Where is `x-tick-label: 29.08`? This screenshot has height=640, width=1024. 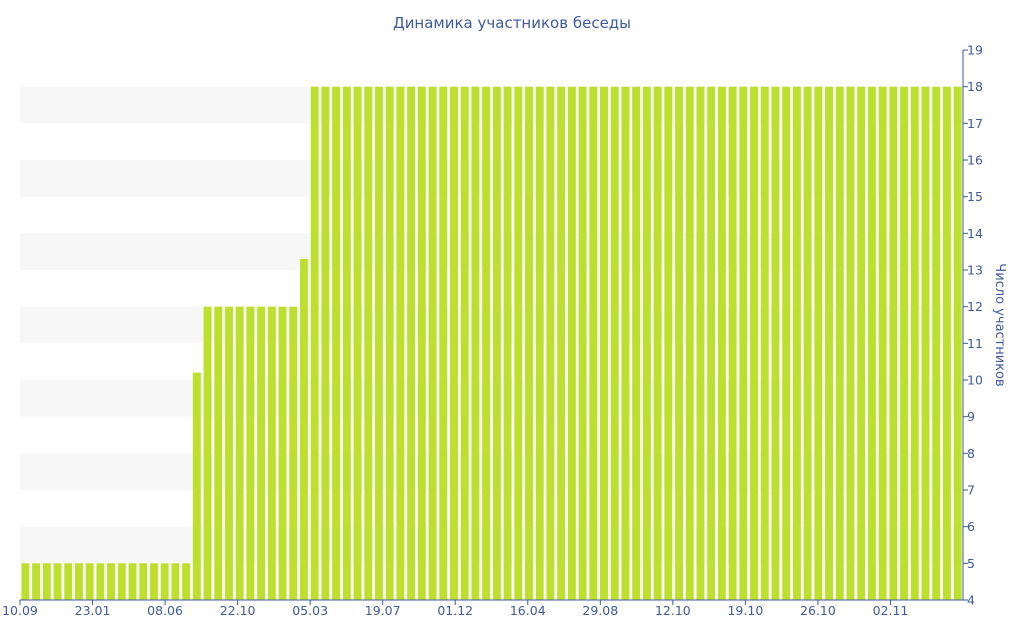
x-tick-label: 29.08 is located at coordinates (600, 610).